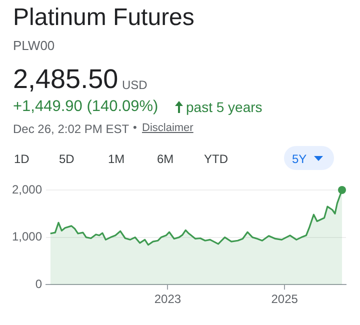  I want to click on text: +1,449.90 (140.09%), so click(85, 107).